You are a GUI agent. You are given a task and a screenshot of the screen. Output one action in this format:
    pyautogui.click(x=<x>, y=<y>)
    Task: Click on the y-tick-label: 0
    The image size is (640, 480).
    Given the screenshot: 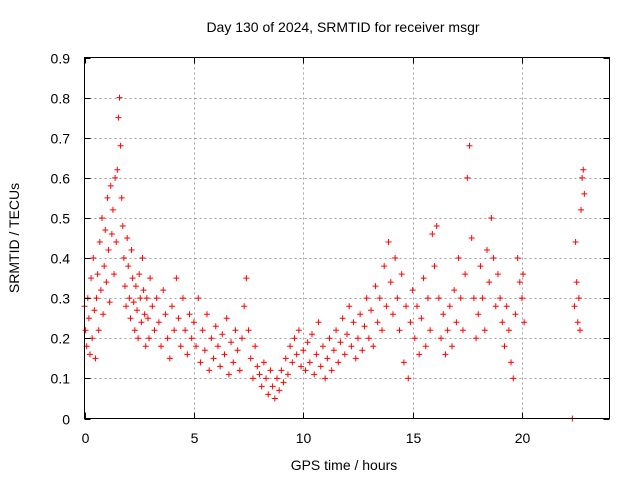 What is the action you would take?
    pyautogui.click(x=66, y=420)
    